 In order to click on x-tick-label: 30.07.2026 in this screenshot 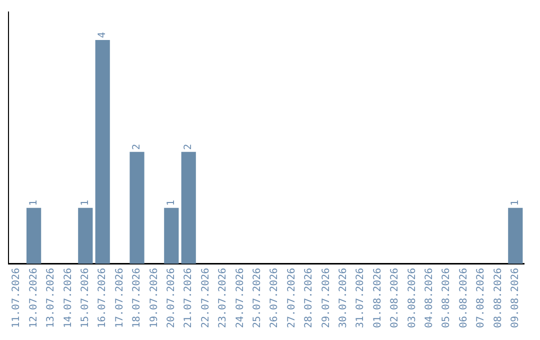, I will do `click(343, 298)`.